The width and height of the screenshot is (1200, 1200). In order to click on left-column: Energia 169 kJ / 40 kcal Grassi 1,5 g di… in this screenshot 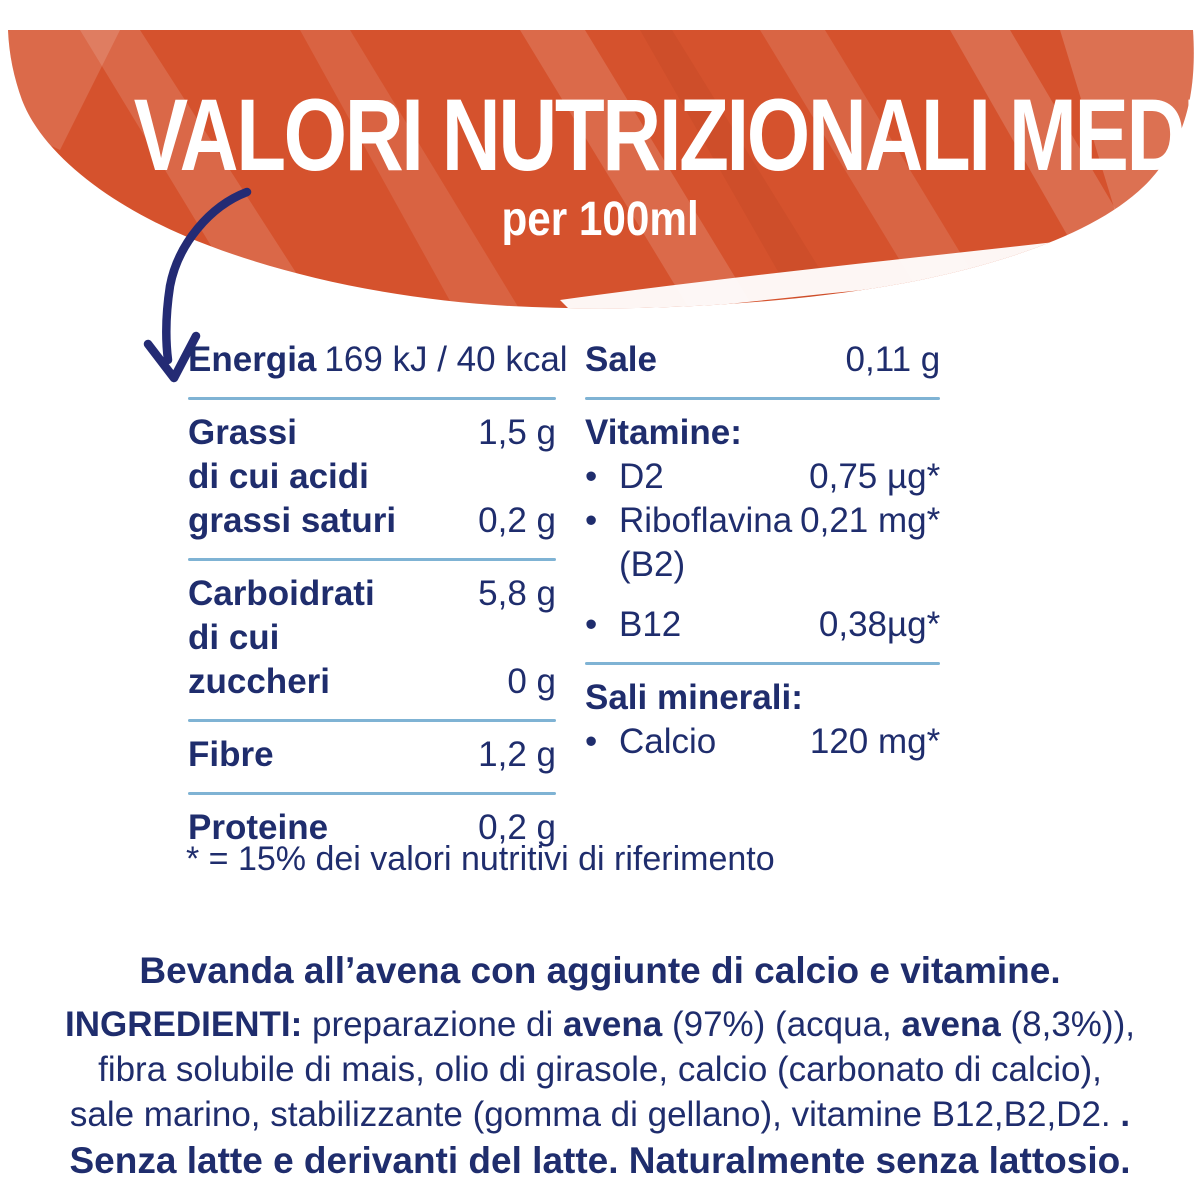, I will do `click(378, 594)`.